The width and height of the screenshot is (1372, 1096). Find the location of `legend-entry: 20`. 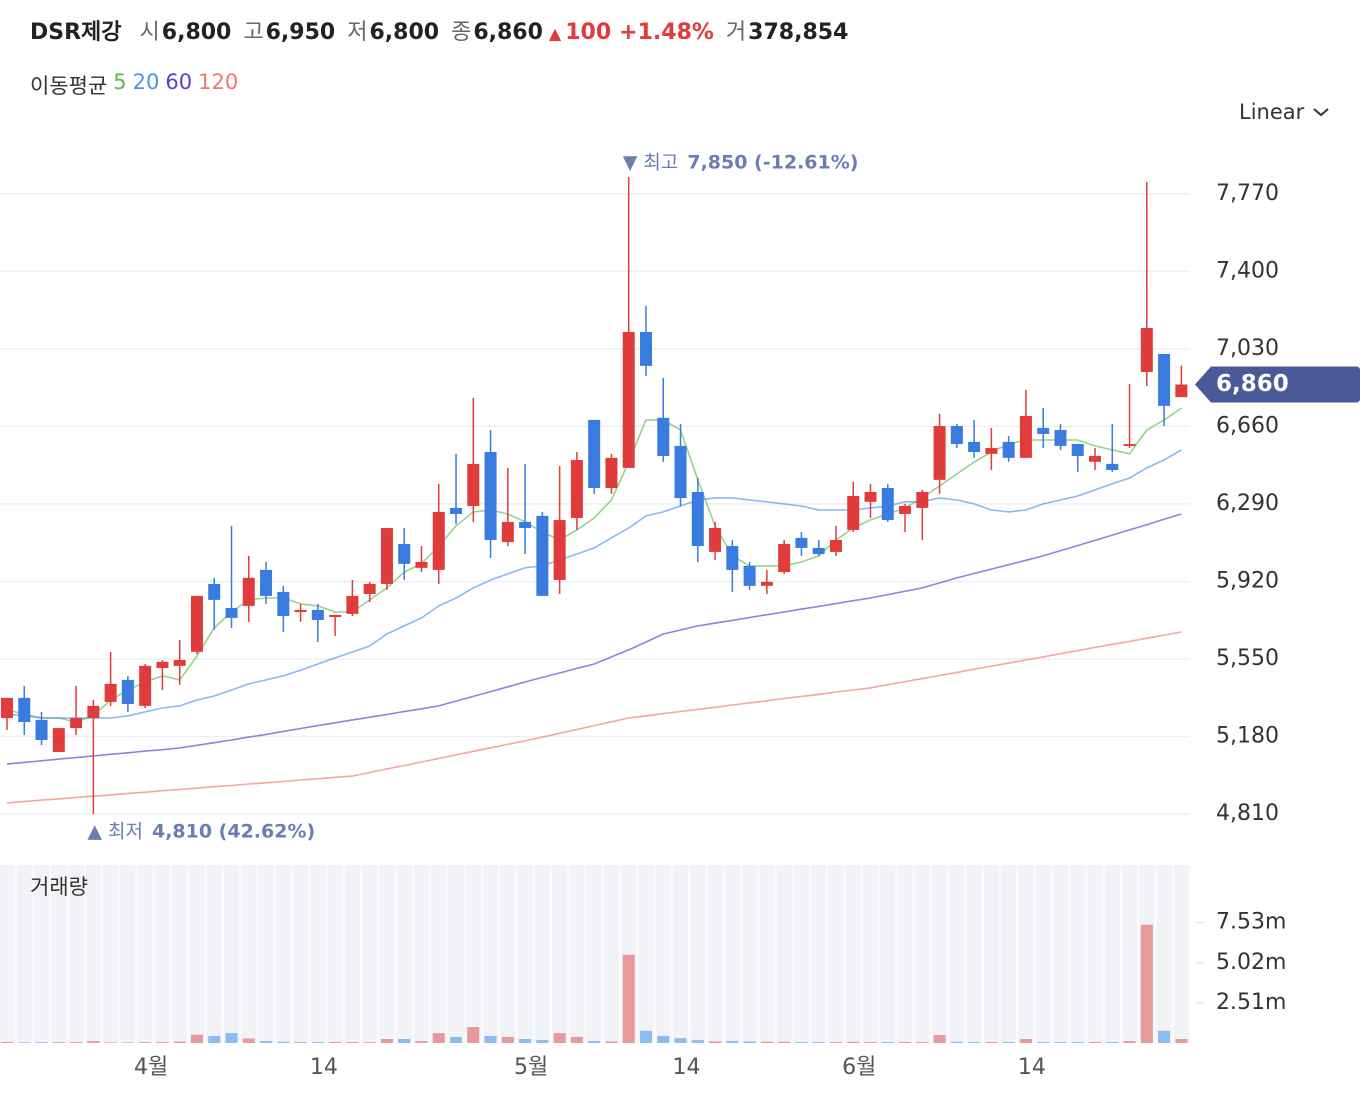

legend-entry: 20 is located at coordinates (146, 82).